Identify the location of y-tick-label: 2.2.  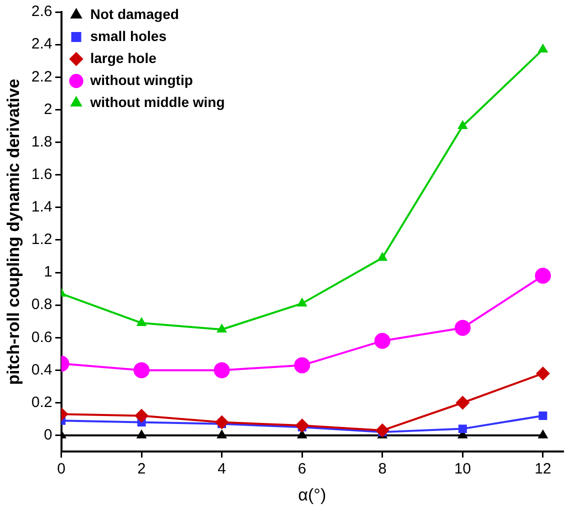
(41, 77).